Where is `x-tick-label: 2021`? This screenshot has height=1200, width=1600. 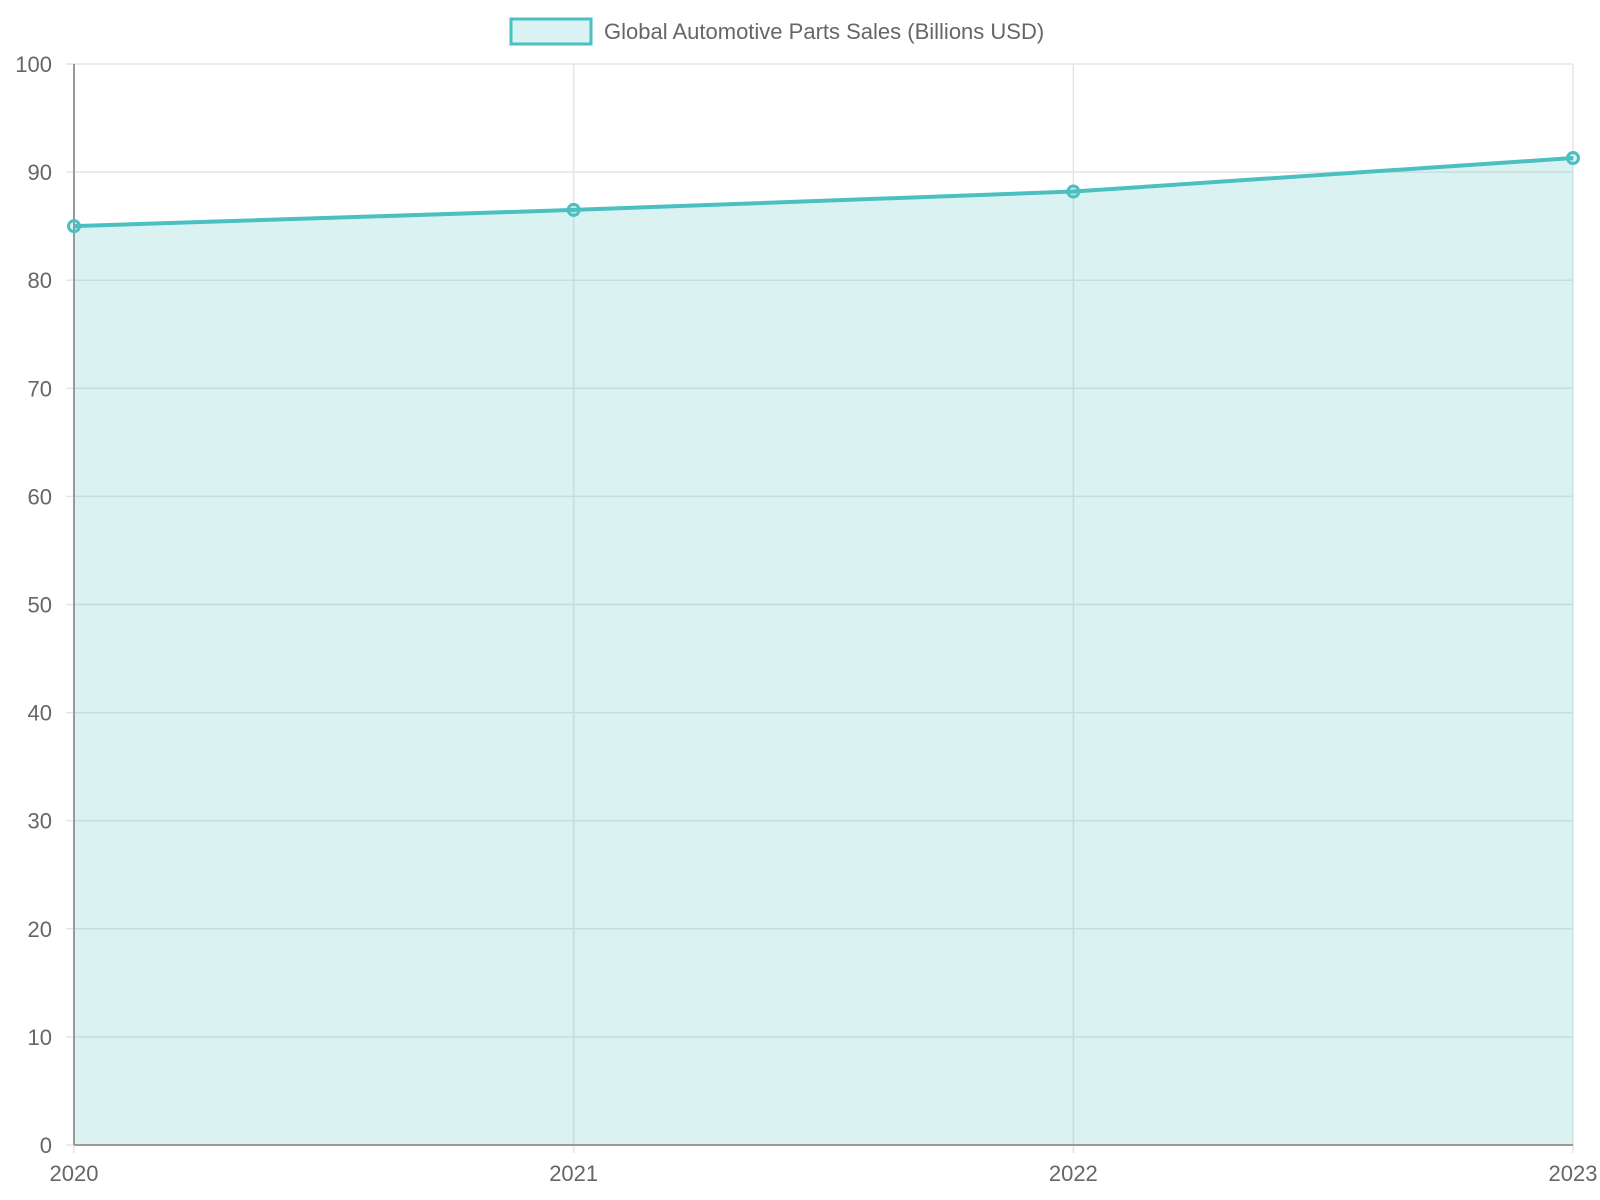 x-tick-label: 2021 is located at coordinates (573, 1173).